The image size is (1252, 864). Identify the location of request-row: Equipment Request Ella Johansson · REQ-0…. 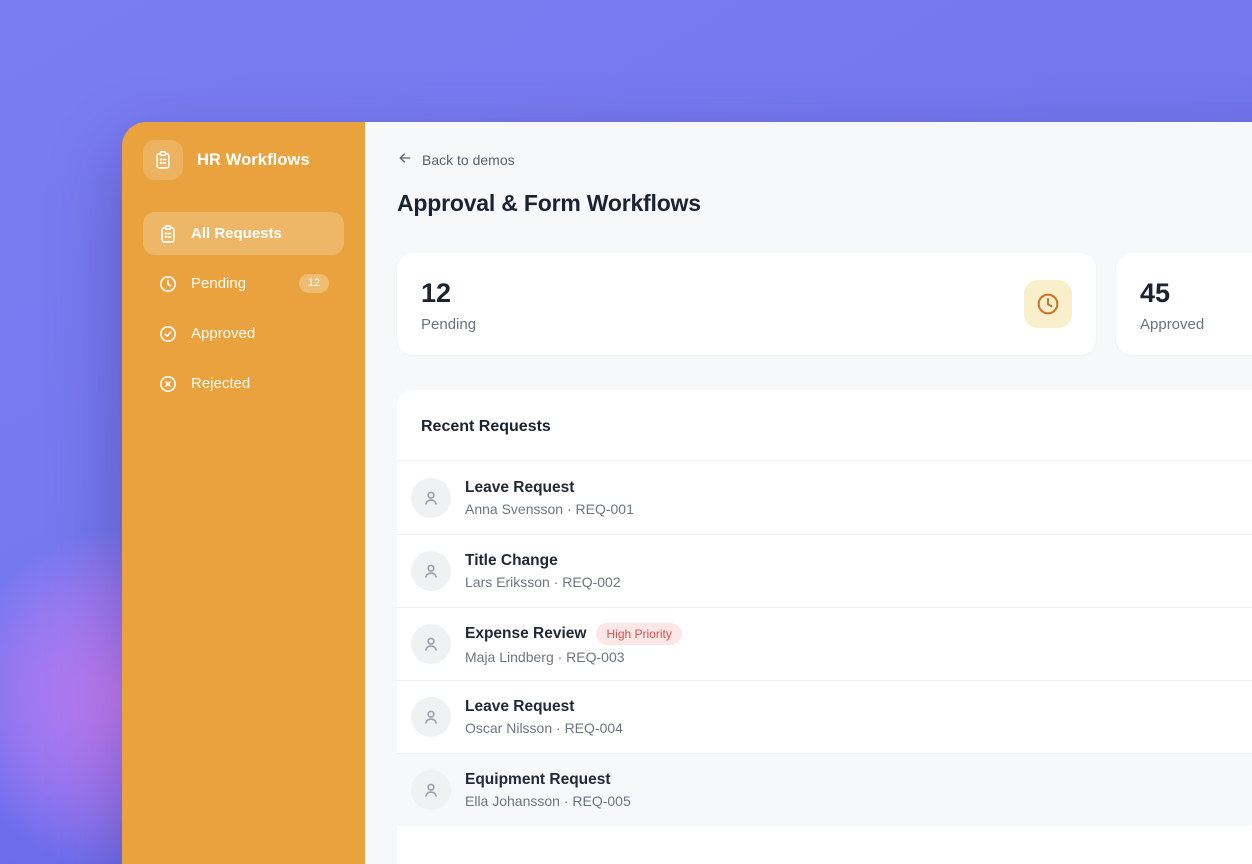
(824, 789).